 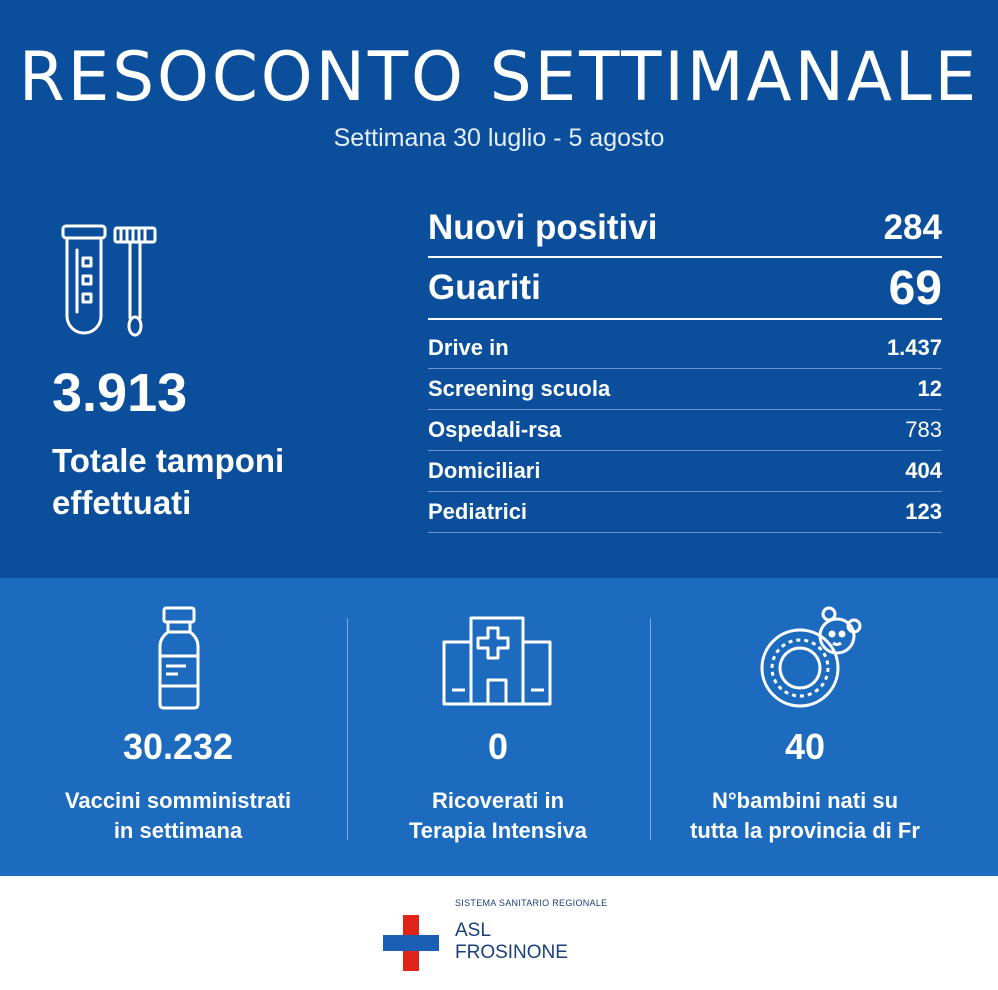 I want to click on breakdown-value: 404, so click(x=923, y=470).